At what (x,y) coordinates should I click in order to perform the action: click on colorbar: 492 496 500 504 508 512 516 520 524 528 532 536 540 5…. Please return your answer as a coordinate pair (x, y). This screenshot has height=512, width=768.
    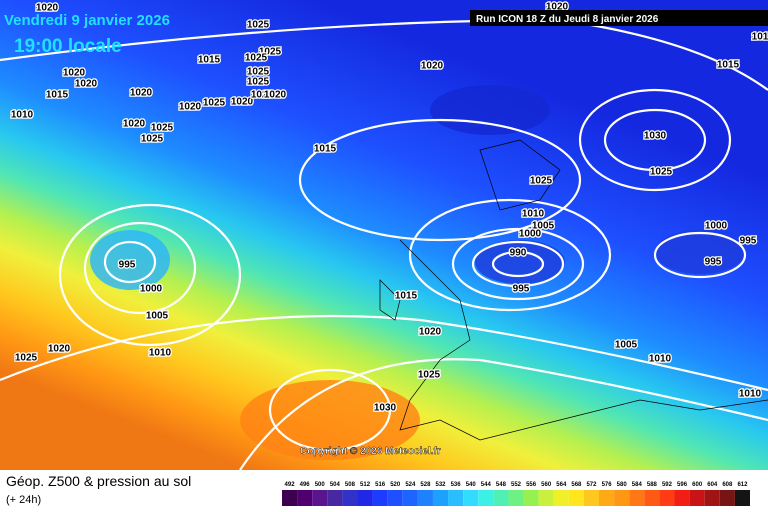
    Looking at the image, I should click on (516, 494).